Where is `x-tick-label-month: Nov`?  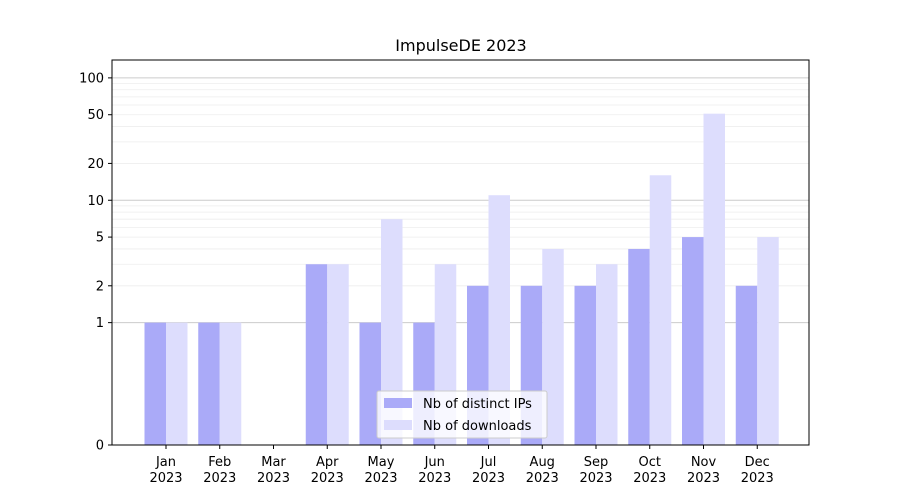
x-tick-label-month: Nov is located at coordinates (704, 462).